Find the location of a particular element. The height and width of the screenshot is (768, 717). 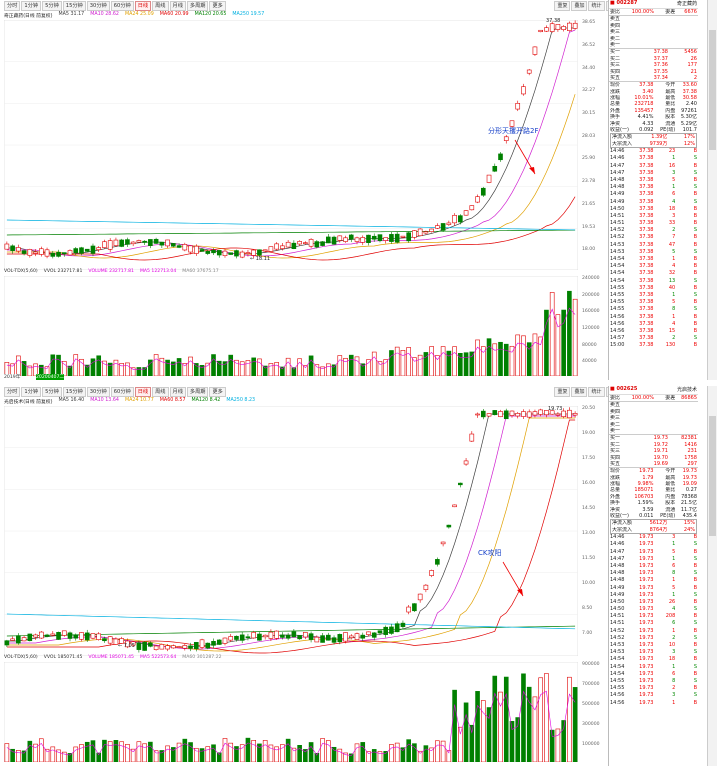

stock-label: 奇正藏药(日线 前复权) is located at coordinates (28, 16).